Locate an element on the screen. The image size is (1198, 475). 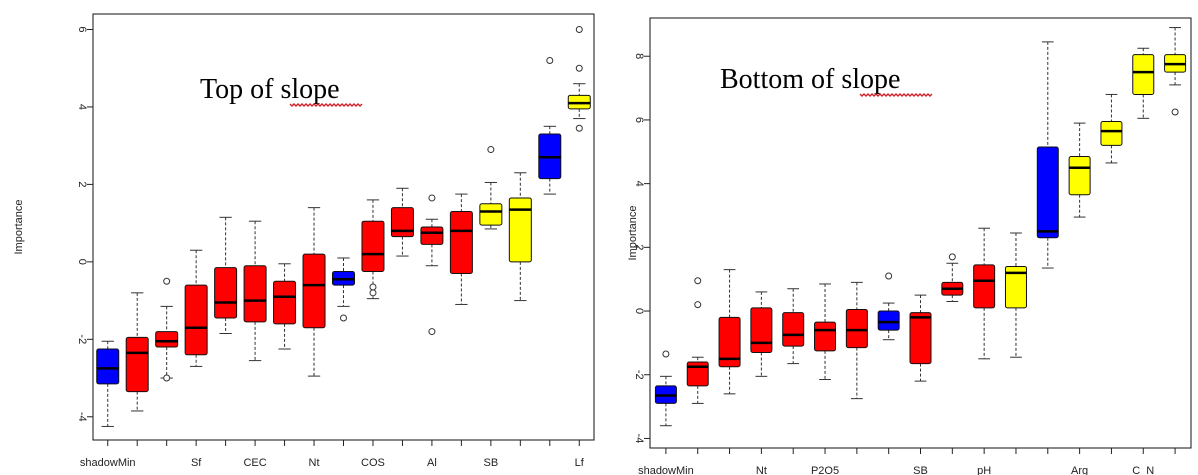
box-lf is located at coordinates (579, 78).